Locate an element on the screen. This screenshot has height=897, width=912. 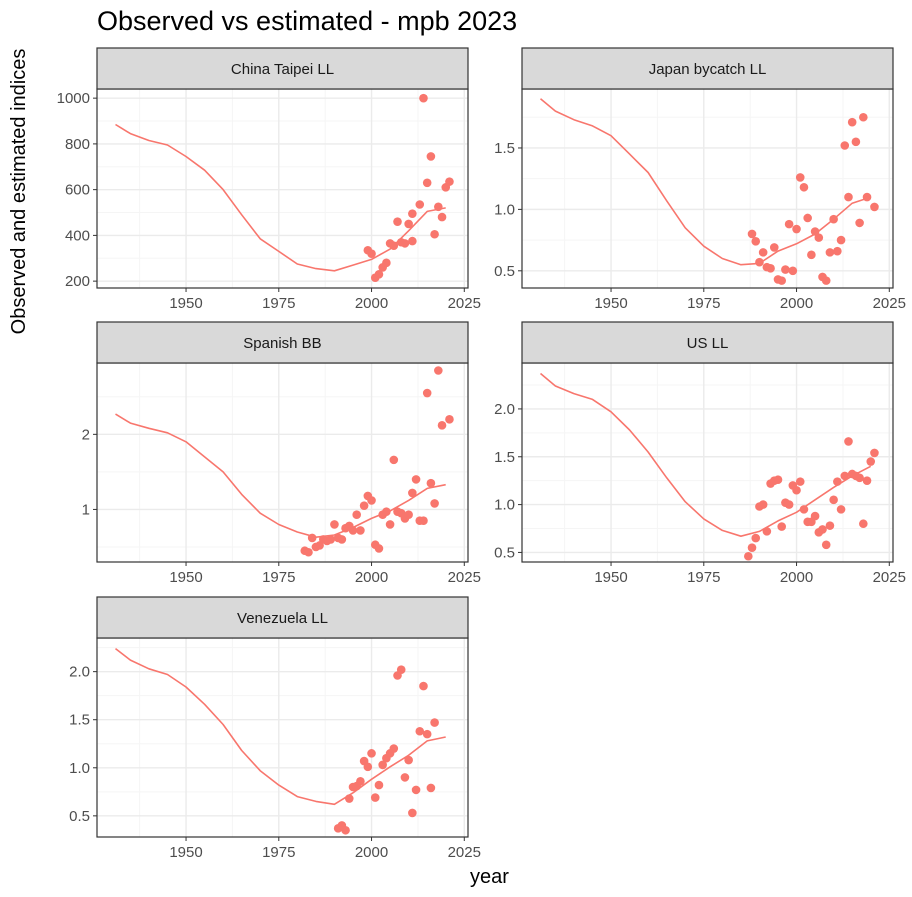
strip-label: Japan bycatch LL is located at coordinates (708, 69).